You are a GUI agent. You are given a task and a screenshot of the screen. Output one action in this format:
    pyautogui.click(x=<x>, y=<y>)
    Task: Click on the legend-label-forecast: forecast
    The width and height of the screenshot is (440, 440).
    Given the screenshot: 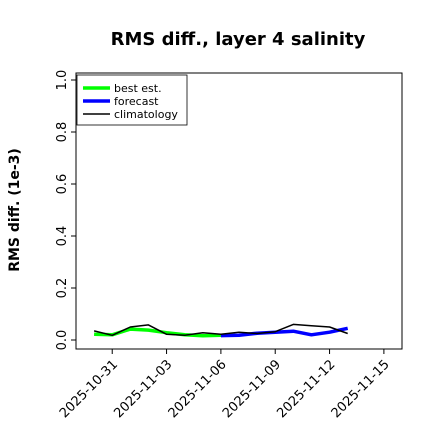 What is the action you would take?
    pyautogui.click(x=136, y=101)
    